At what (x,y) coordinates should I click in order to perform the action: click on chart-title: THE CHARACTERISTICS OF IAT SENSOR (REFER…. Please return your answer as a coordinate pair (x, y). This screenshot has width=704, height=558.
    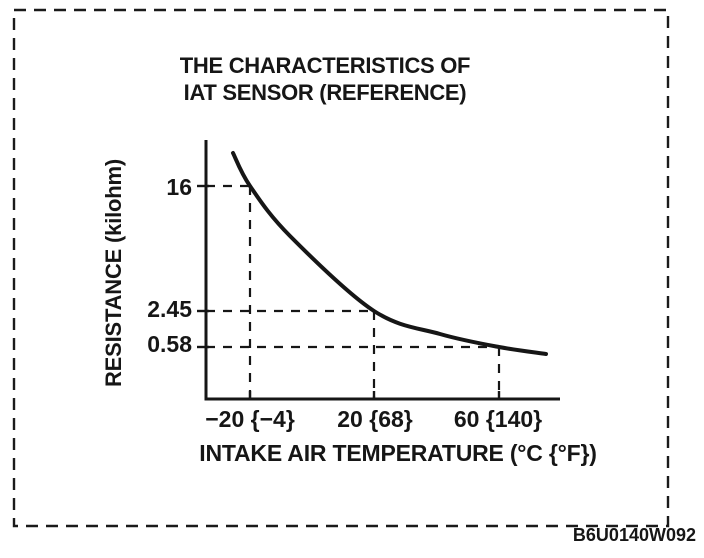
    Looking at the image, I should click on (325, 79).